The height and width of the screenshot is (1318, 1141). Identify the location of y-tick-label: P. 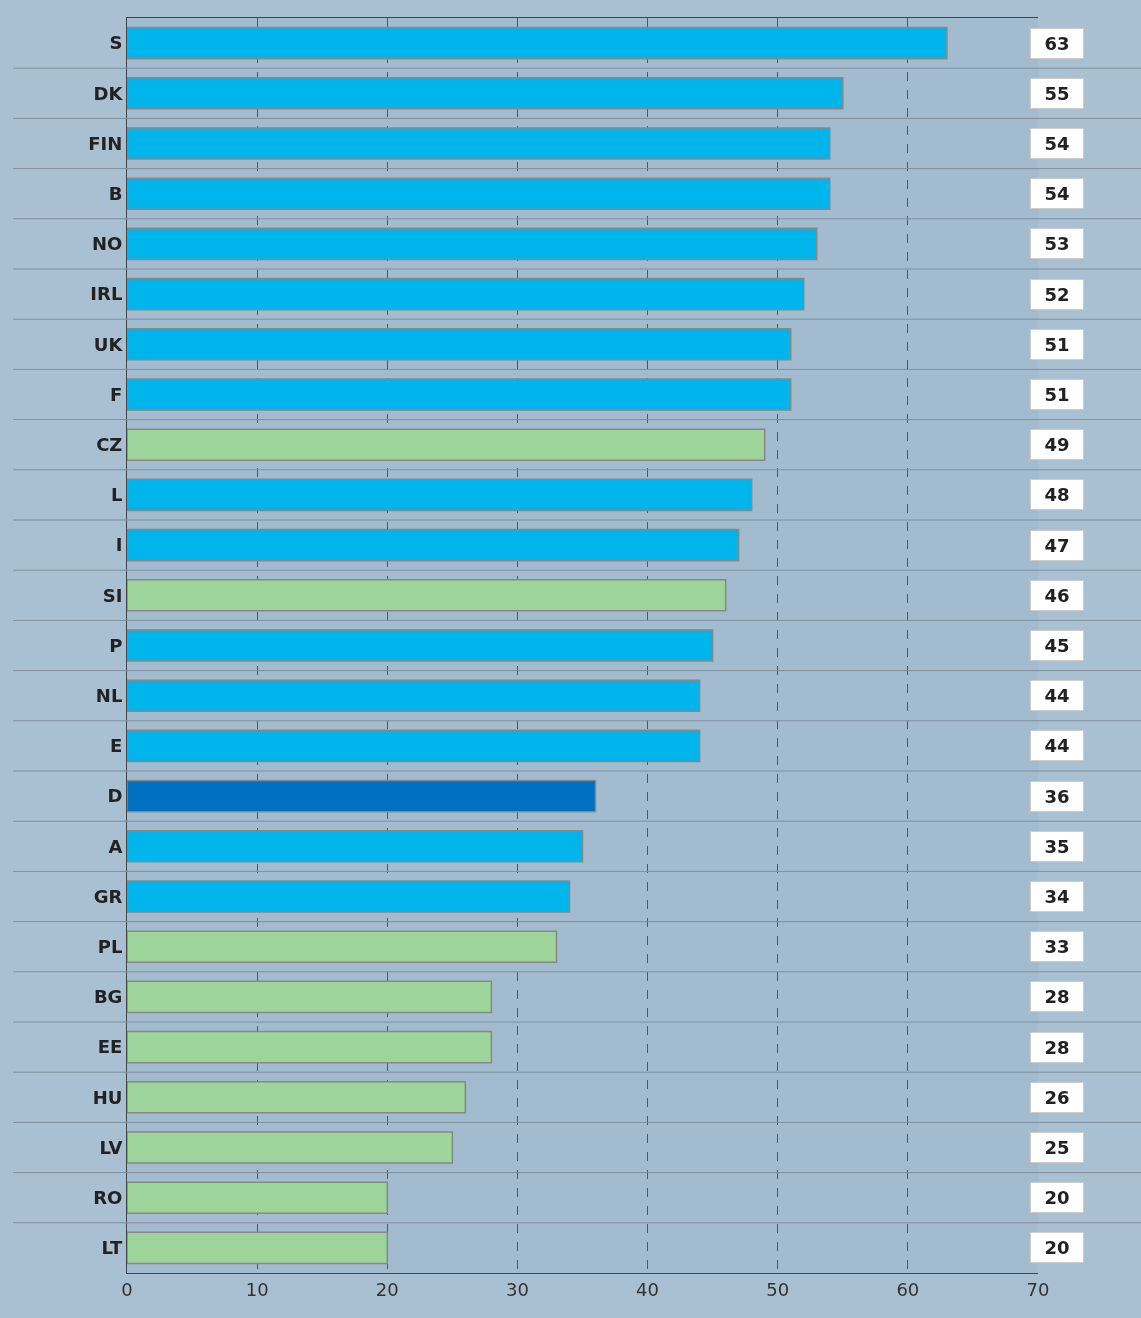
(116, 645).